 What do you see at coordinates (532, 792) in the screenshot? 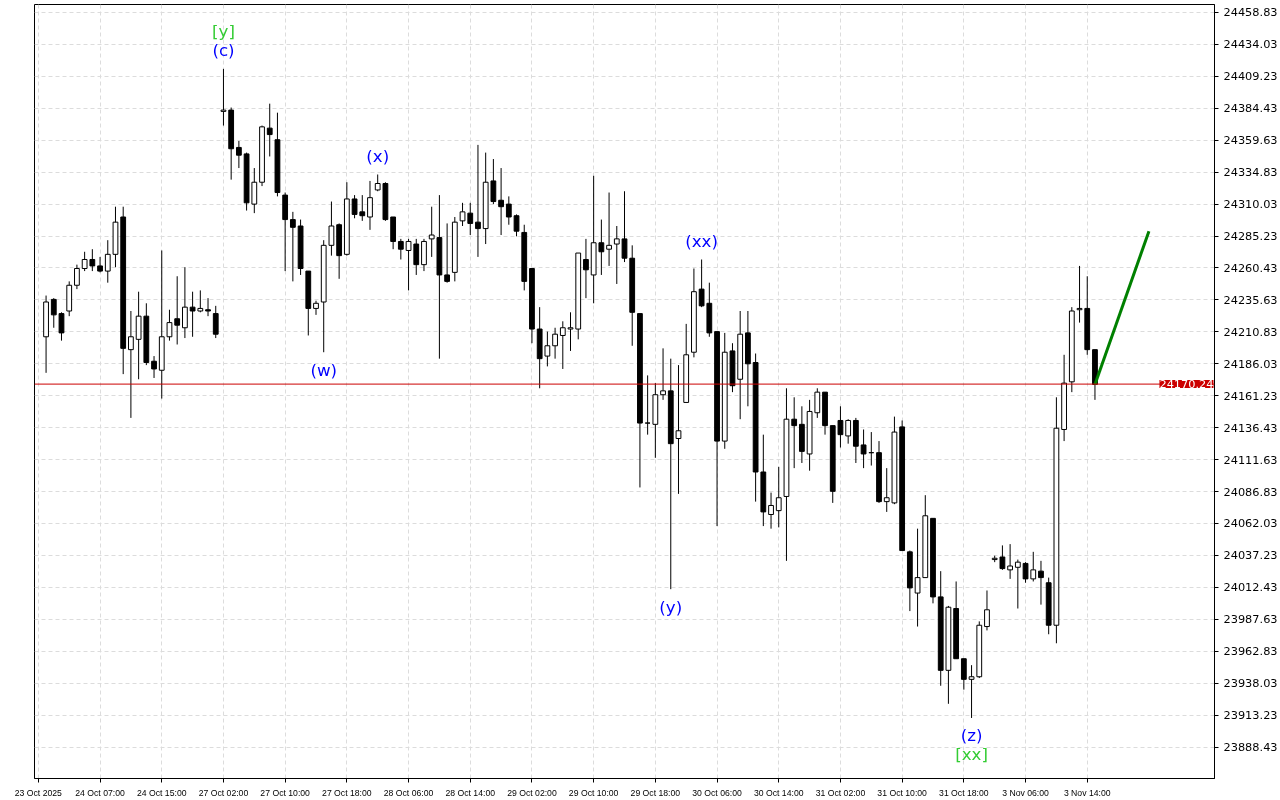
I see `x-tick-label: 29 Oct 02:00` at bounding box center [532, 792].